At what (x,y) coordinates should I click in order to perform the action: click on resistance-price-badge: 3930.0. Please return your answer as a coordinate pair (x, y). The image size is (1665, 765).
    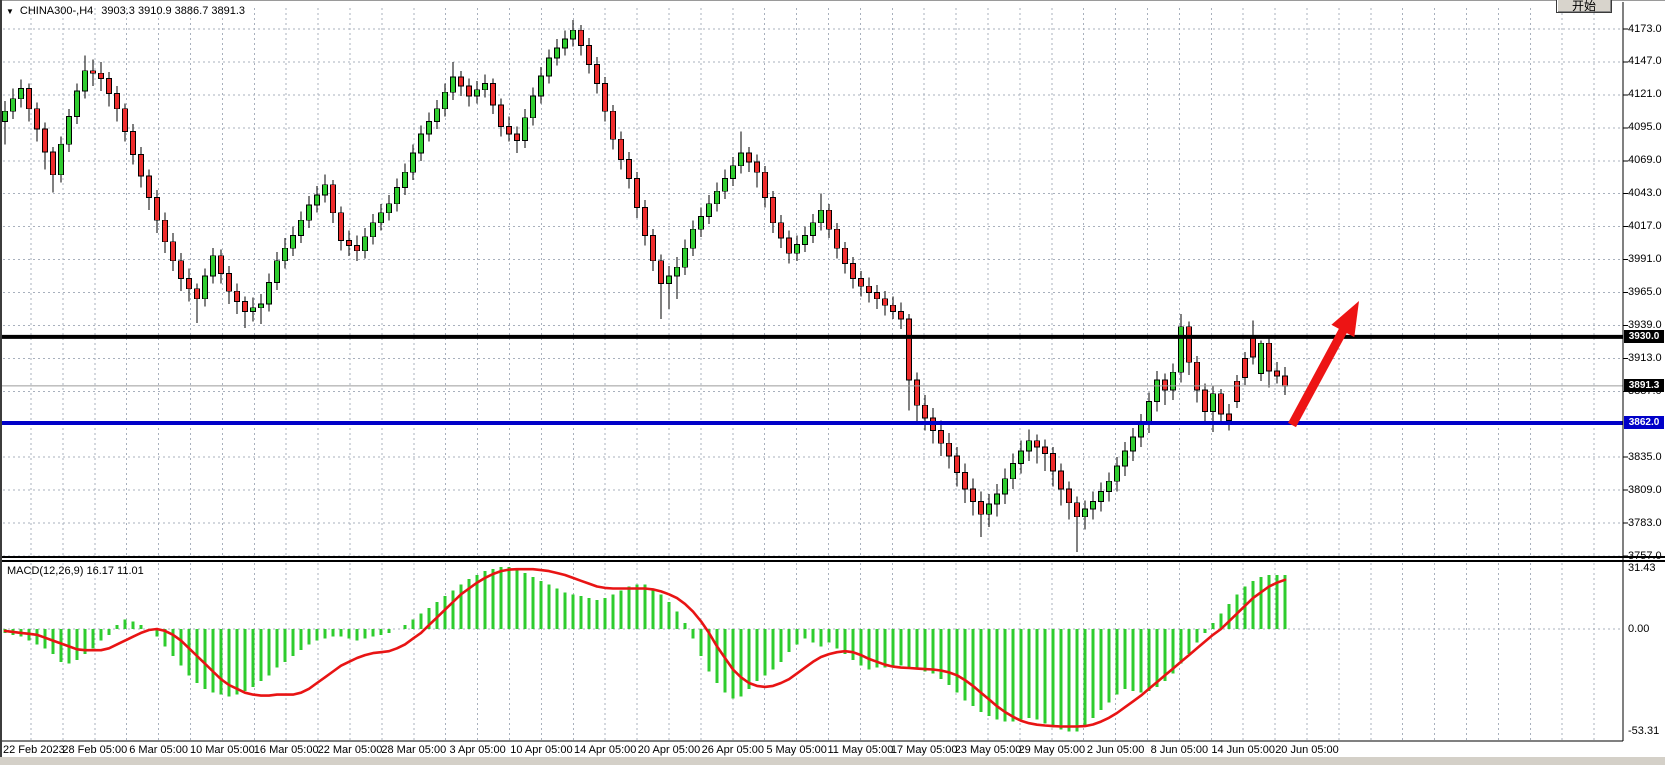
    Looking at the image, I should click on (1644, 337).